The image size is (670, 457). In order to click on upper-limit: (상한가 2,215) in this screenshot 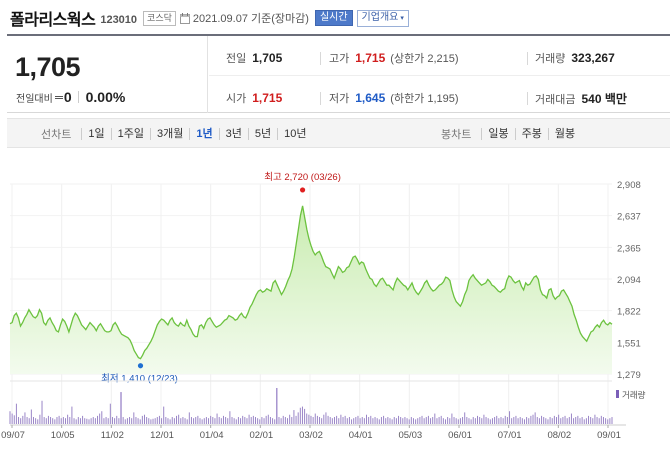, I will do `click(424, 59)`.